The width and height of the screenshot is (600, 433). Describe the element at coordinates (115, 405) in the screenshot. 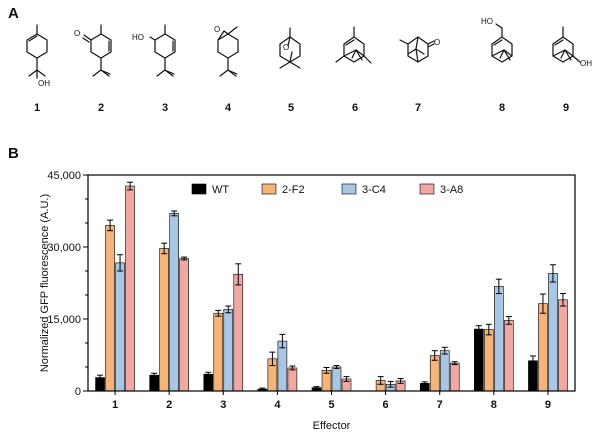

I see `x-tick-label-1: 1` at that location.